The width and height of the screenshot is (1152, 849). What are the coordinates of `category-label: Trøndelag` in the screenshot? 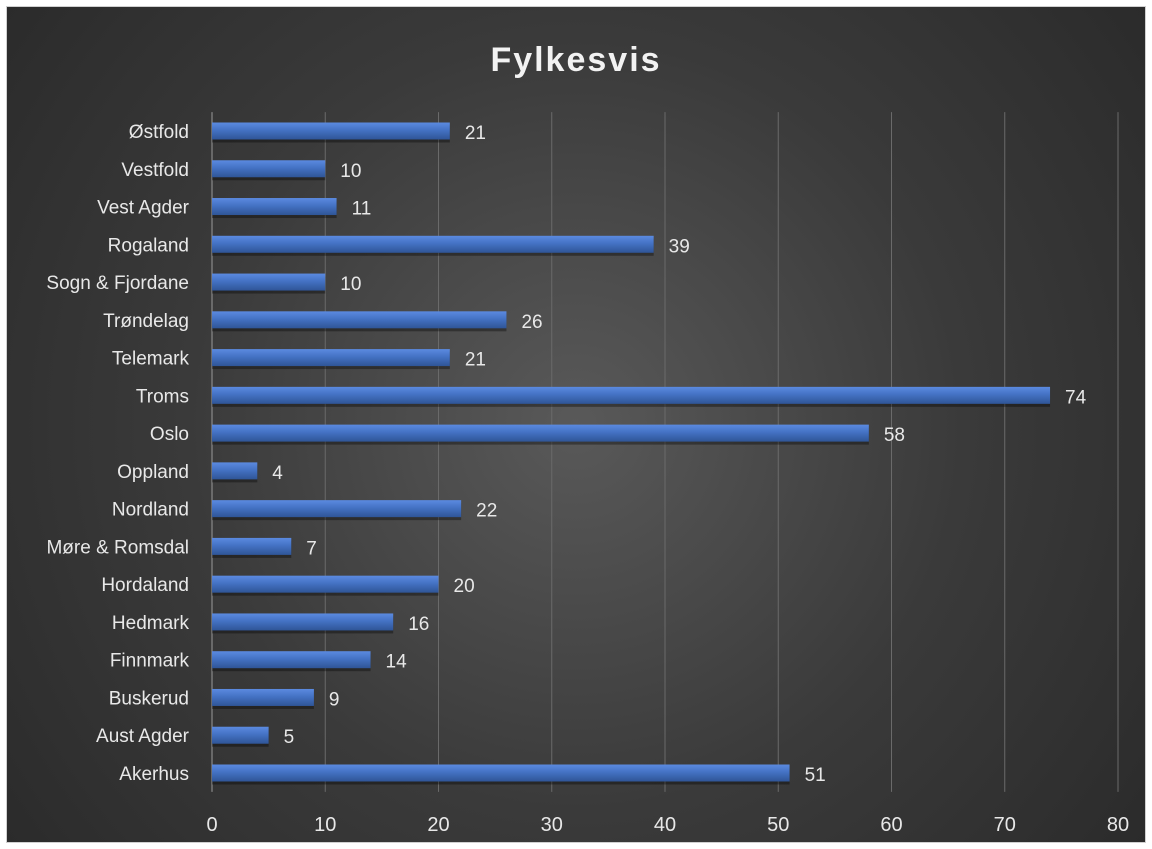 It's located at (146, 321).